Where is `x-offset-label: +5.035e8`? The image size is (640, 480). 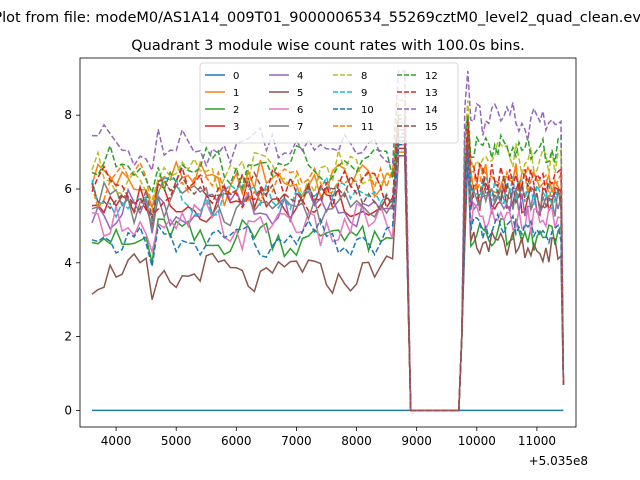 x-offset-label: +5.035e8 is located at coordinates (558, 461).